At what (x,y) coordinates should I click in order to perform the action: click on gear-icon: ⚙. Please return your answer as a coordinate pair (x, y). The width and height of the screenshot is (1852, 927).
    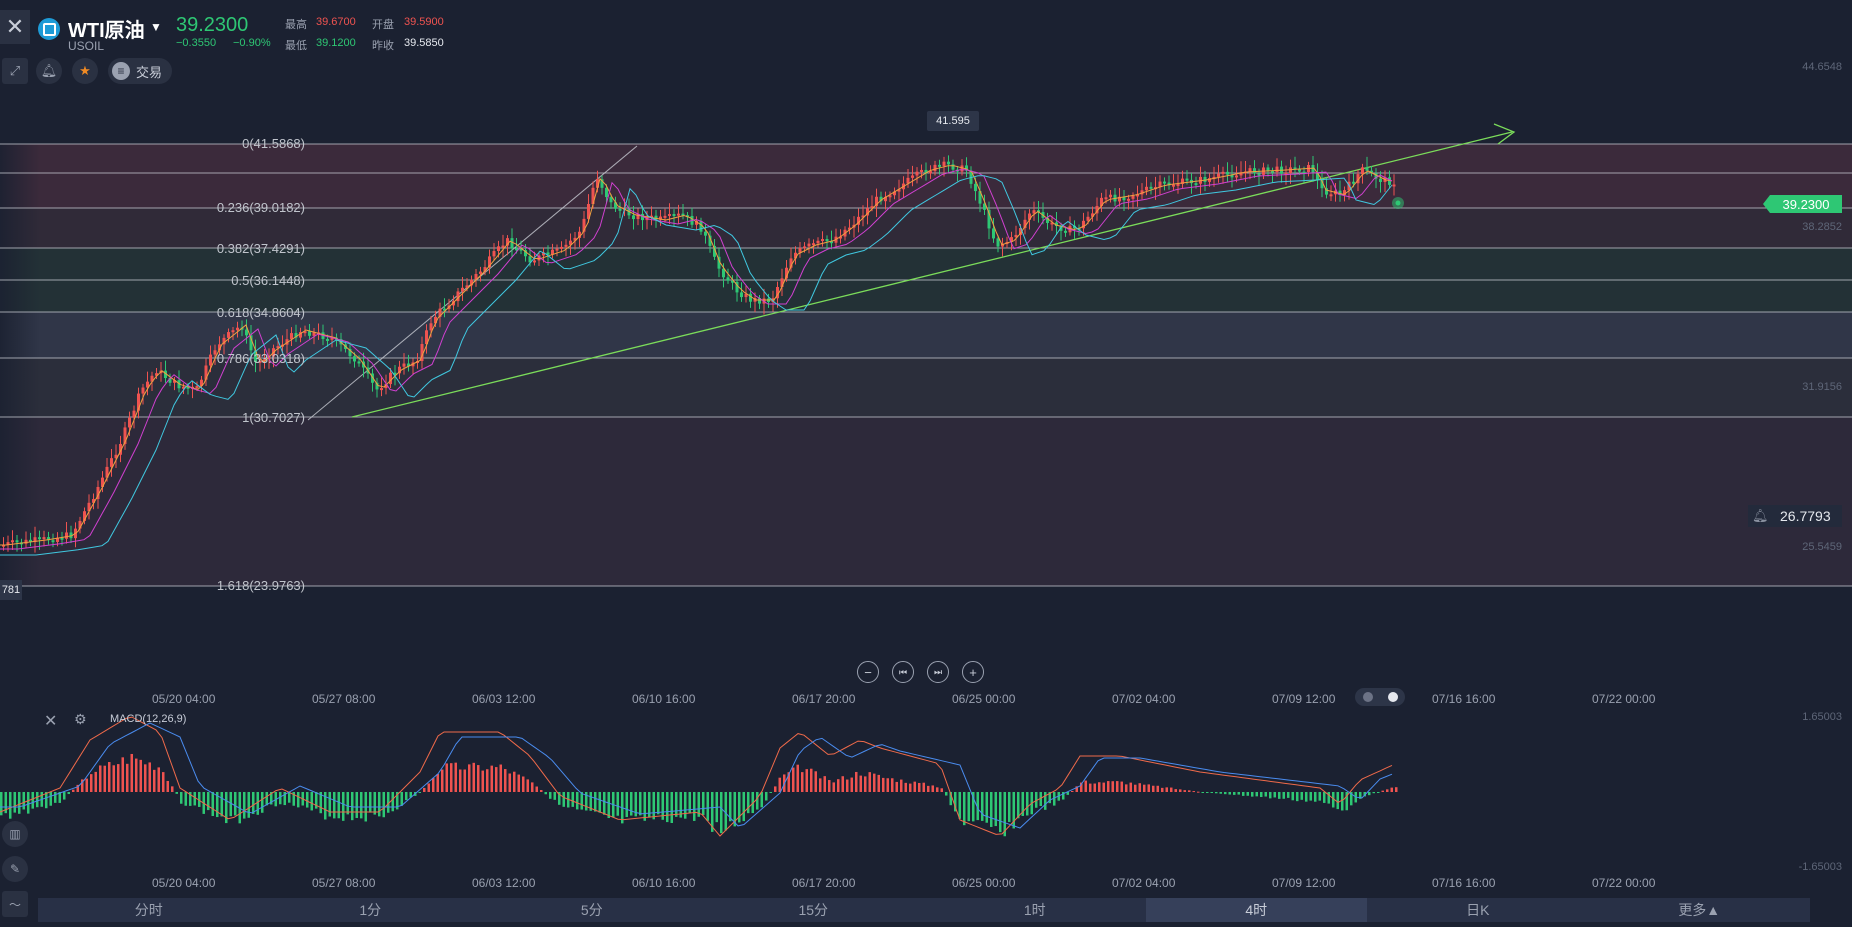
    Looking at the image, I should click on (80, 719).